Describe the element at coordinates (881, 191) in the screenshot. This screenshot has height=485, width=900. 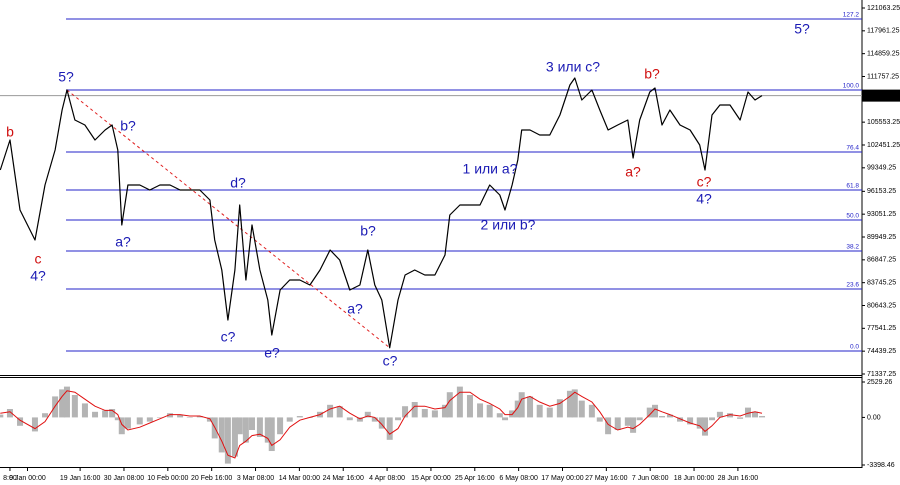
I see `y-tick-label: 96153.25` at that location.